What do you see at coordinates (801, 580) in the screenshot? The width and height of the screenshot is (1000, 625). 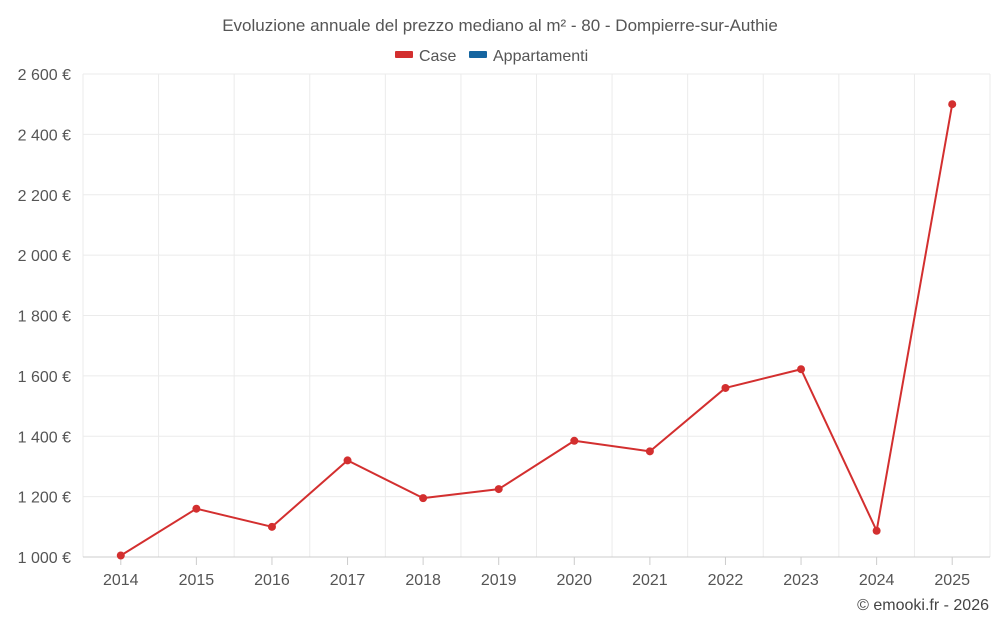 I see `x-tick-label: 2023` at bounding box center [801, 580].